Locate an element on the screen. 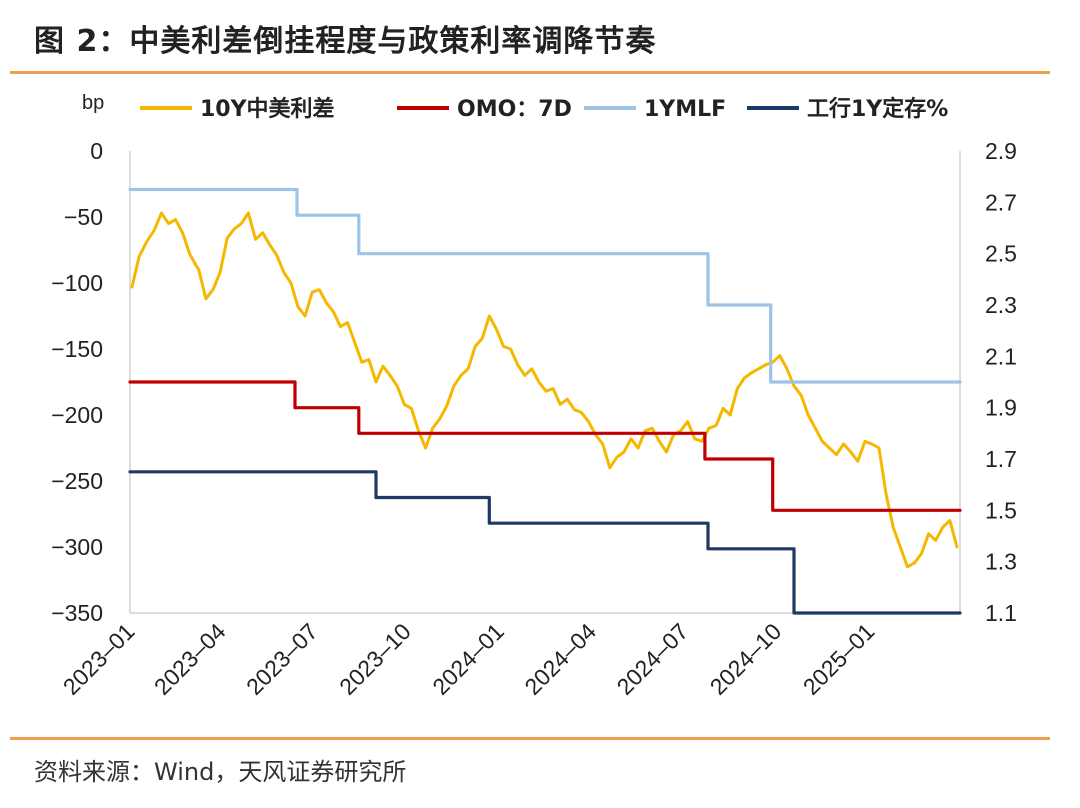 The width and height of the screenshot is (1080, 808). x-tick-label: 2025–01 is located at coordinates (839, 659).